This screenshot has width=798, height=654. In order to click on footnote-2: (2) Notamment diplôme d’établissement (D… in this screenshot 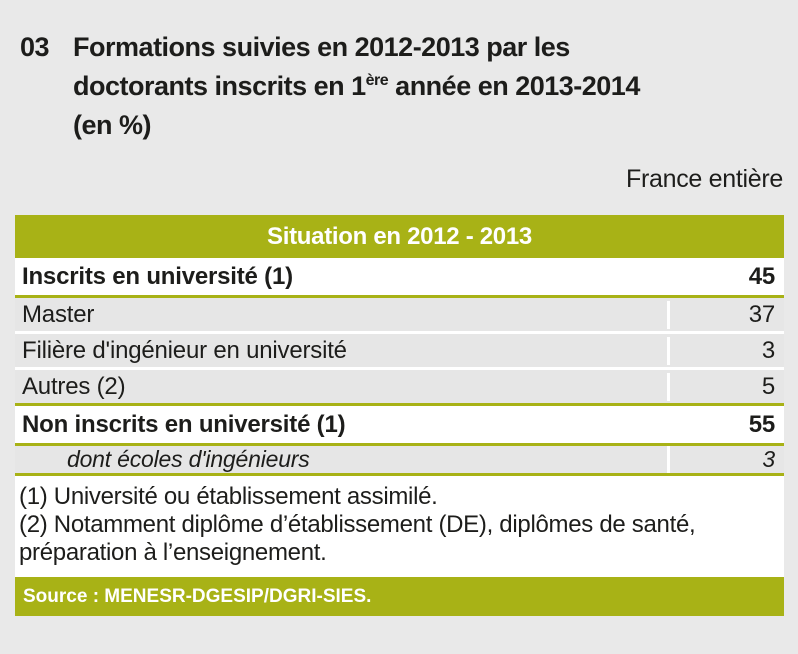, I will do `click(357, 538)`.